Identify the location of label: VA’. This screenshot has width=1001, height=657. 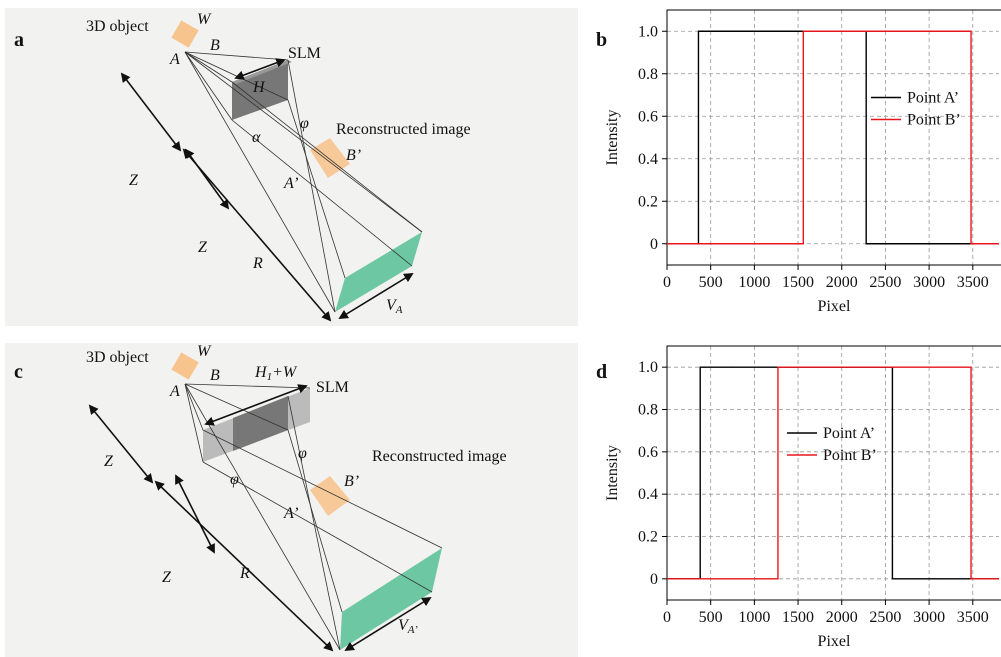
(408, 626).